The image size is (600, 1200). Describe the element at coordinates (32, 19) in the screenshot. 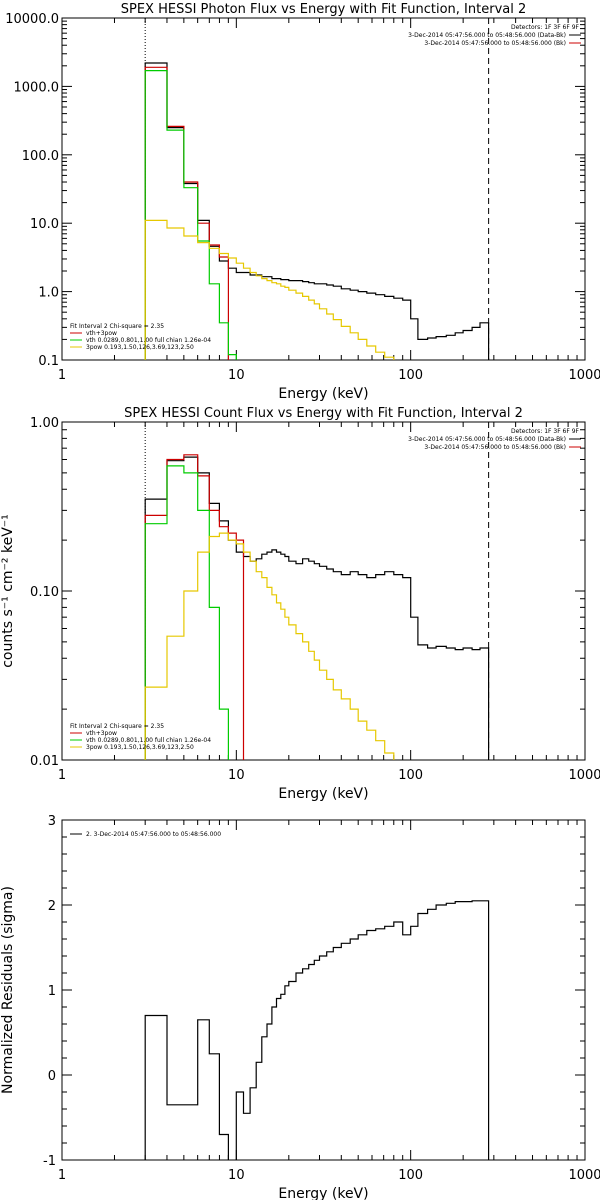

I see `y-tick-label: 10000.0` at that location.